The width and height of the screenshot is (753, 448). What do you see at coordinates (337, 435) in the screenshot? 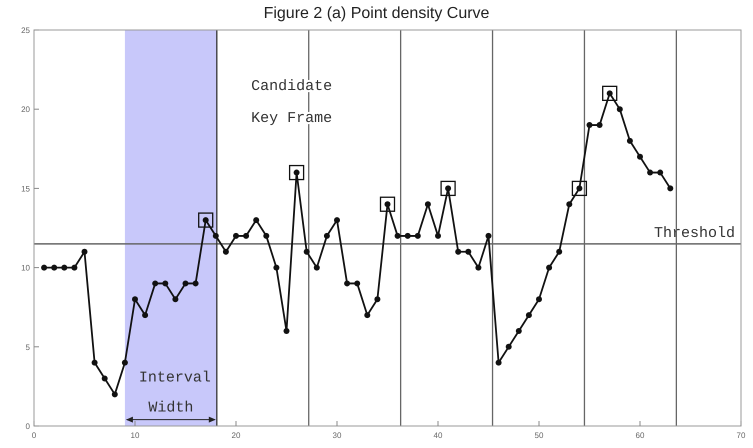
I see `x-tick-label: 30` at bounding box center [337, 435].